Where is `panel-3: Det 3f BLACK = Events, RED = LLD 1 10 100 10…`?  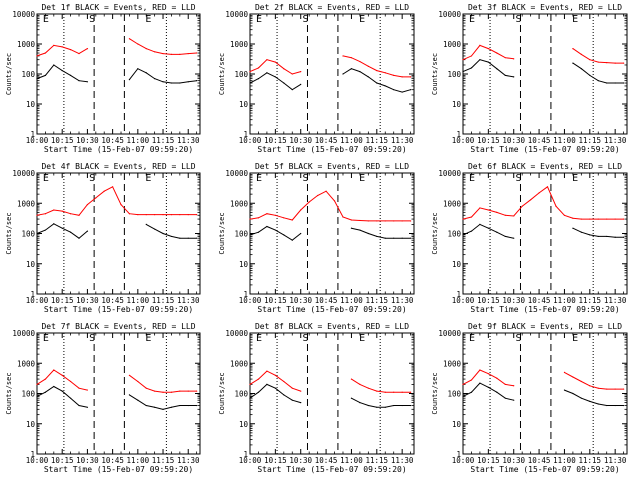 panel-3: Det 3f BLACK = Events, RED = LLD 1 10 100 10… is located at coordinates (529, 78).